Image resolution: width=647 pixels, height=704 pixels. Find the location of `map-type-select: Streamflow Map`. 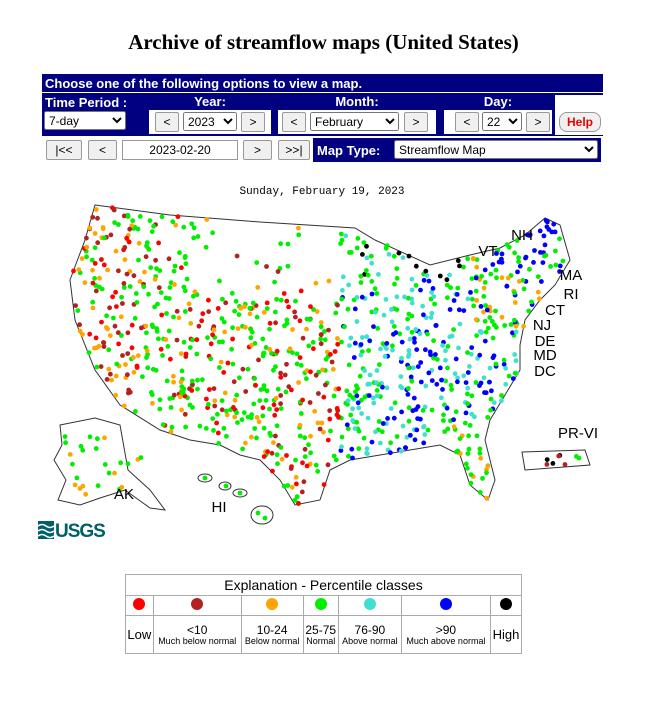

map-type-select: Streamflow Map is located at coordinates (496, 149).